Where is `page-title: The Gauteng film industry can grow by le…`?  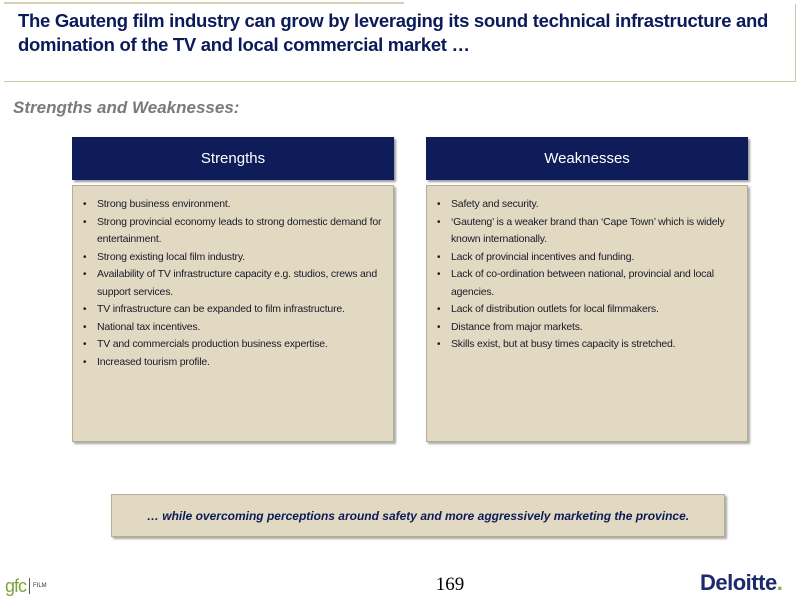
page-title: The Gauteng film industry can grow by le… is located at coordinates (393, 32).